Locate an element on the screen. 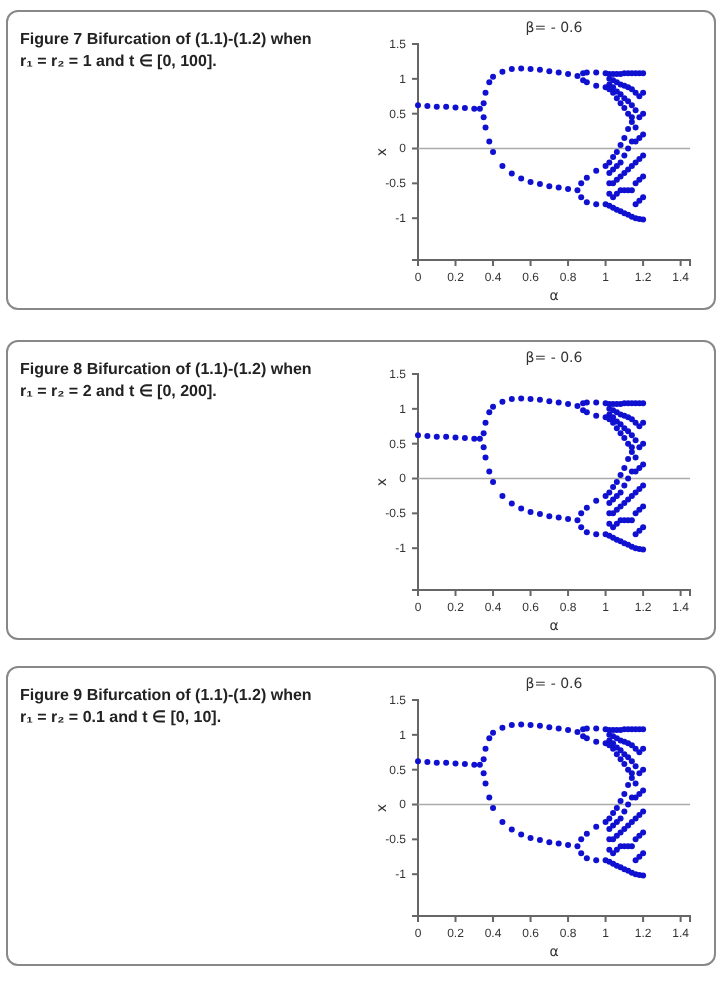 The width and height of the screenshot is (726, 982). caption: Figure 8 Bifurcation of (1.1)-(1.2) when r₁ = r₂ = 2 and t ∈ [0, 200]. is located at coordinates (167, 380).